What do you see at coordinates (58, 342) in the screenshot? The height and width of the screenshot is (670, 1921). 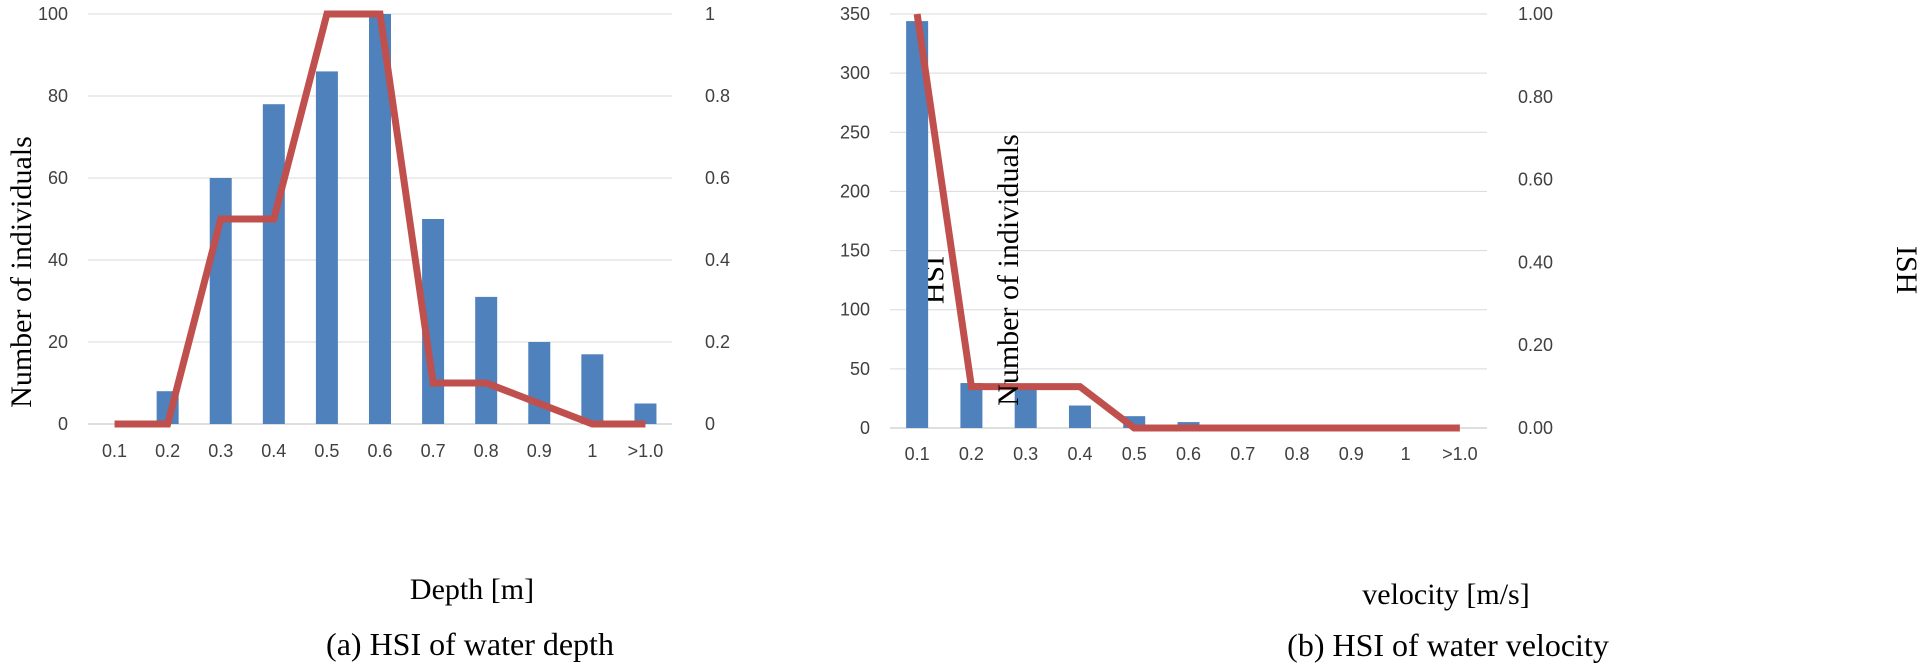 I see `y-tick-label: 20` at bounding box center [58, 342].